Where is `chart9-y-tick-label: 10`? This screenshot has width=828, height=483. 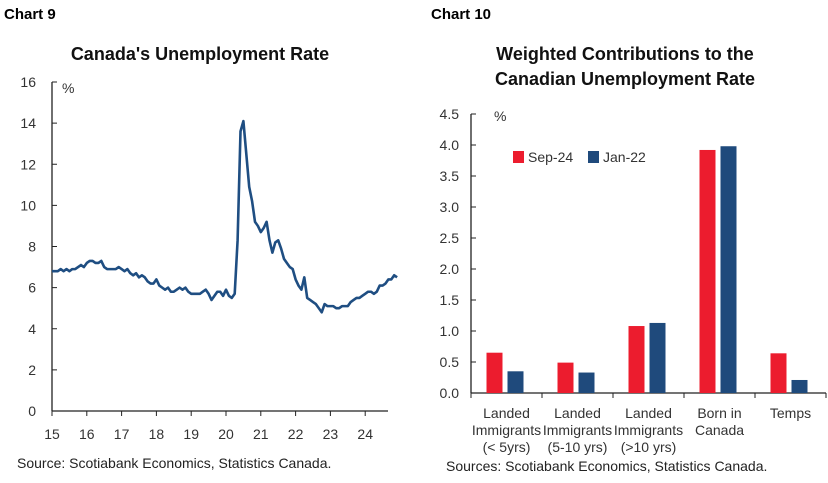 chart9-y-tick-label: 10 is located at coordinates (28, 205).